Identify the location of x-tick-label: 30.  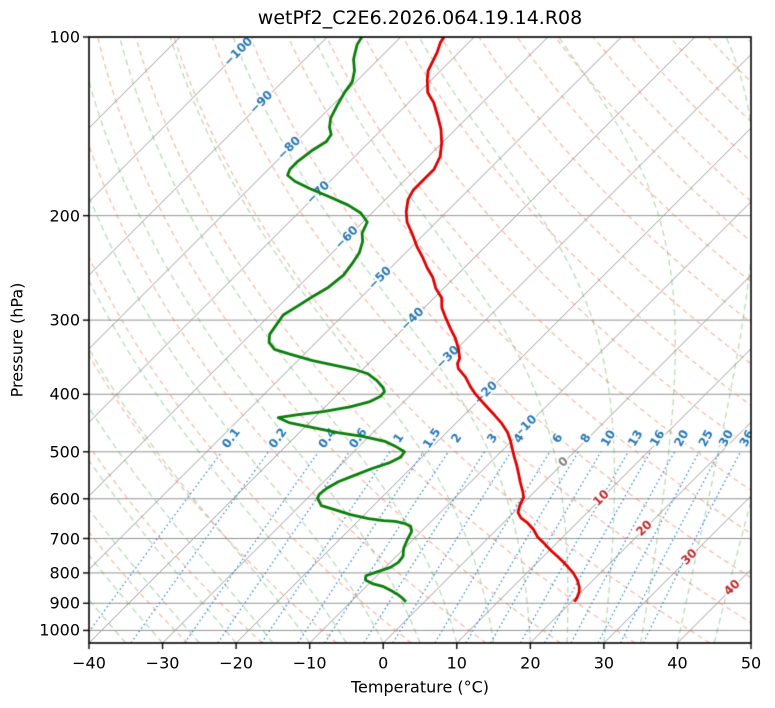
(604, 663).